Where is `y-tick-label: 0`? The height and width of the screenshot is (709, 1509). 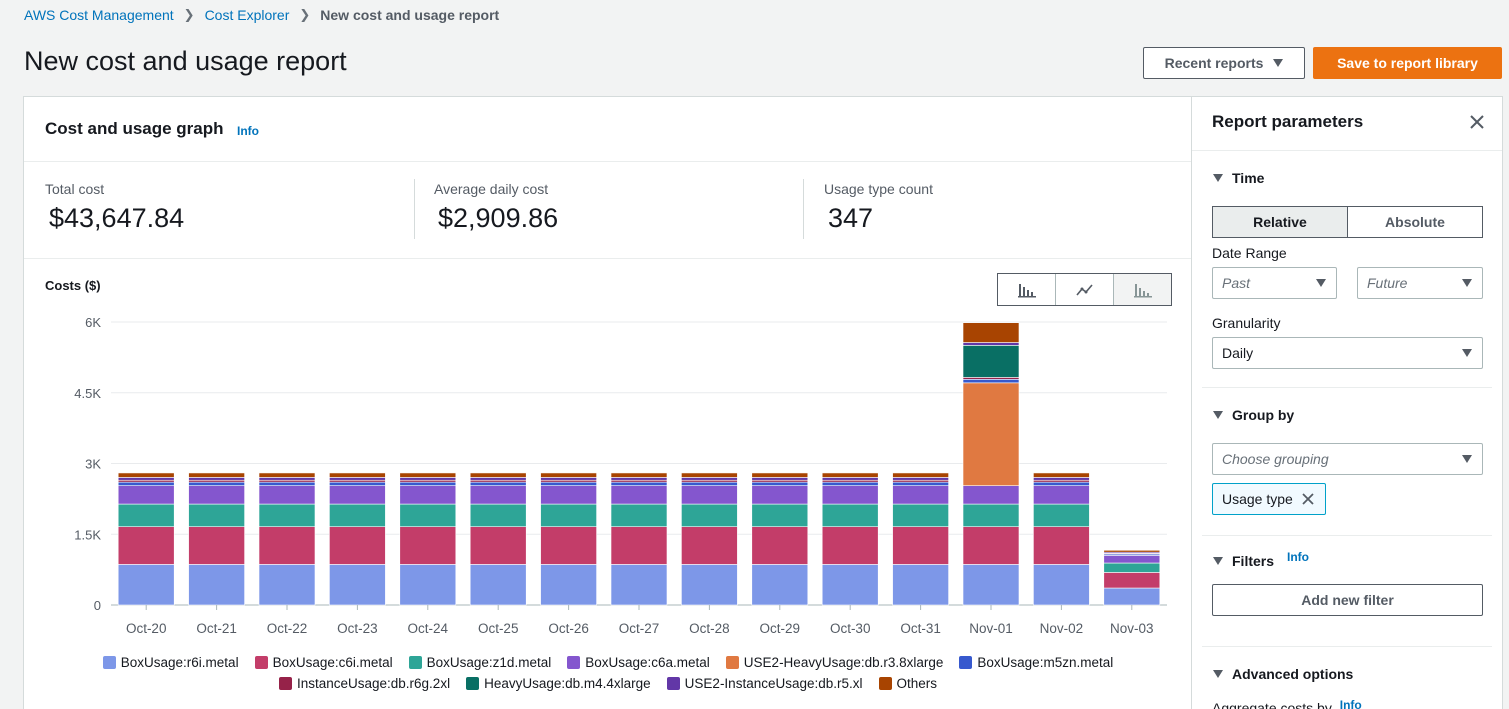 y-tick-label: 0 is located at coordinates (97, 605).